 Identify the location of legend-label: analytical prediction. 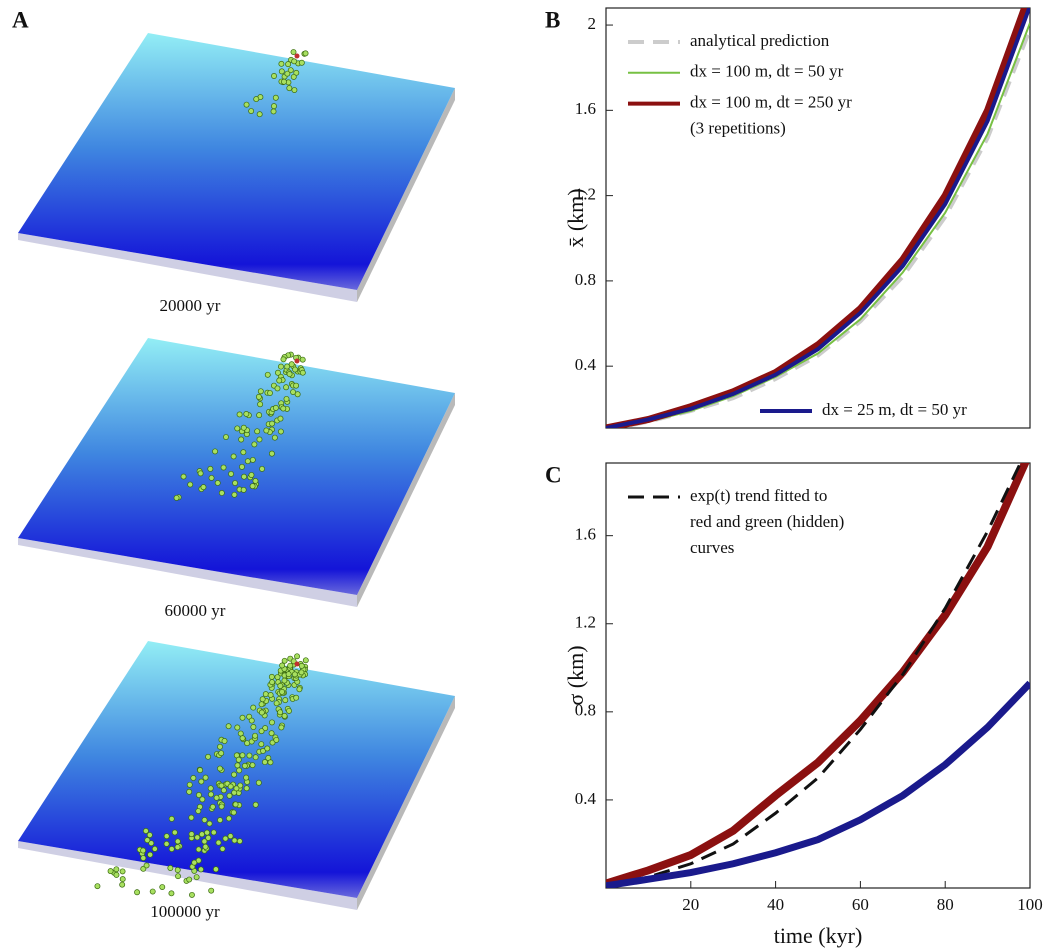
(760, 40).